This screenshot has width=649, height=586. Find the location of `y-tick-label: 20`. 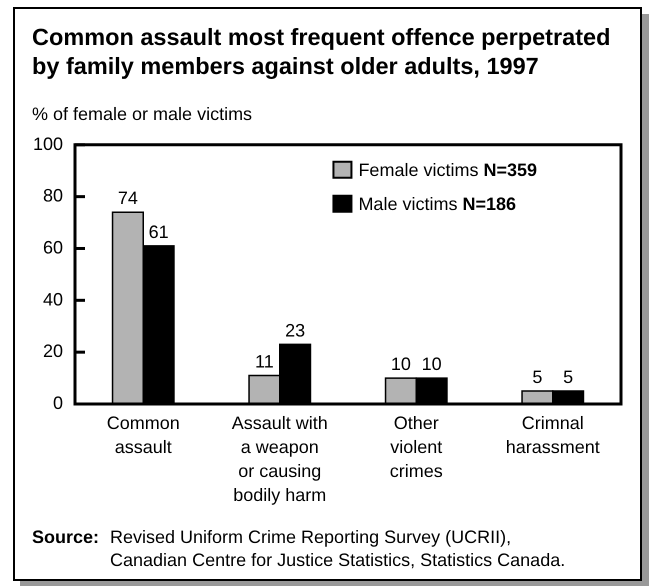

y-tick-label: 20 is located at coordinates (52, 351).